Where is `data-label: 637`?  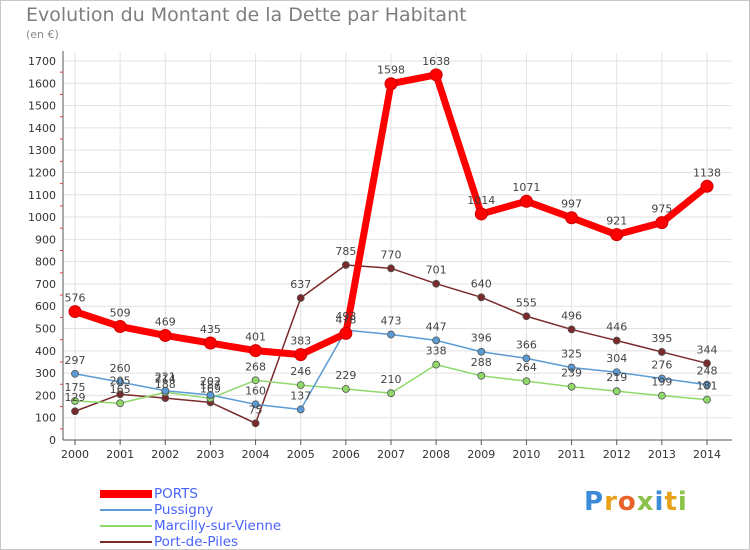 data-label: 637 is located at coordinates (300, 284).